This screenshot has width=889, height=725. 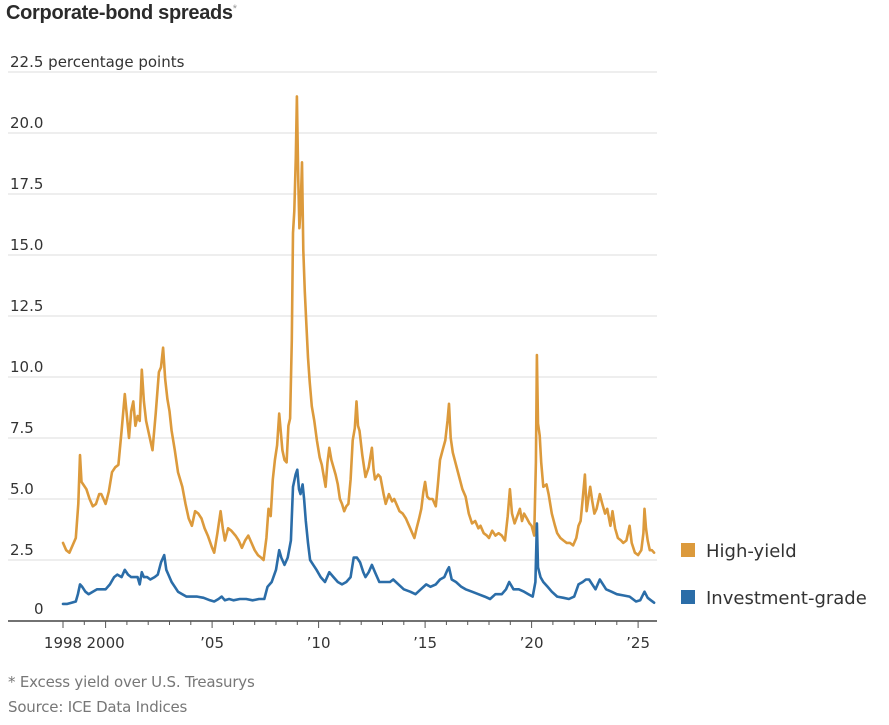 What do you see at coordinates (358, 537) in the screenshot?
I see `series-line-investment-grade` at bounding box center [358, 537].